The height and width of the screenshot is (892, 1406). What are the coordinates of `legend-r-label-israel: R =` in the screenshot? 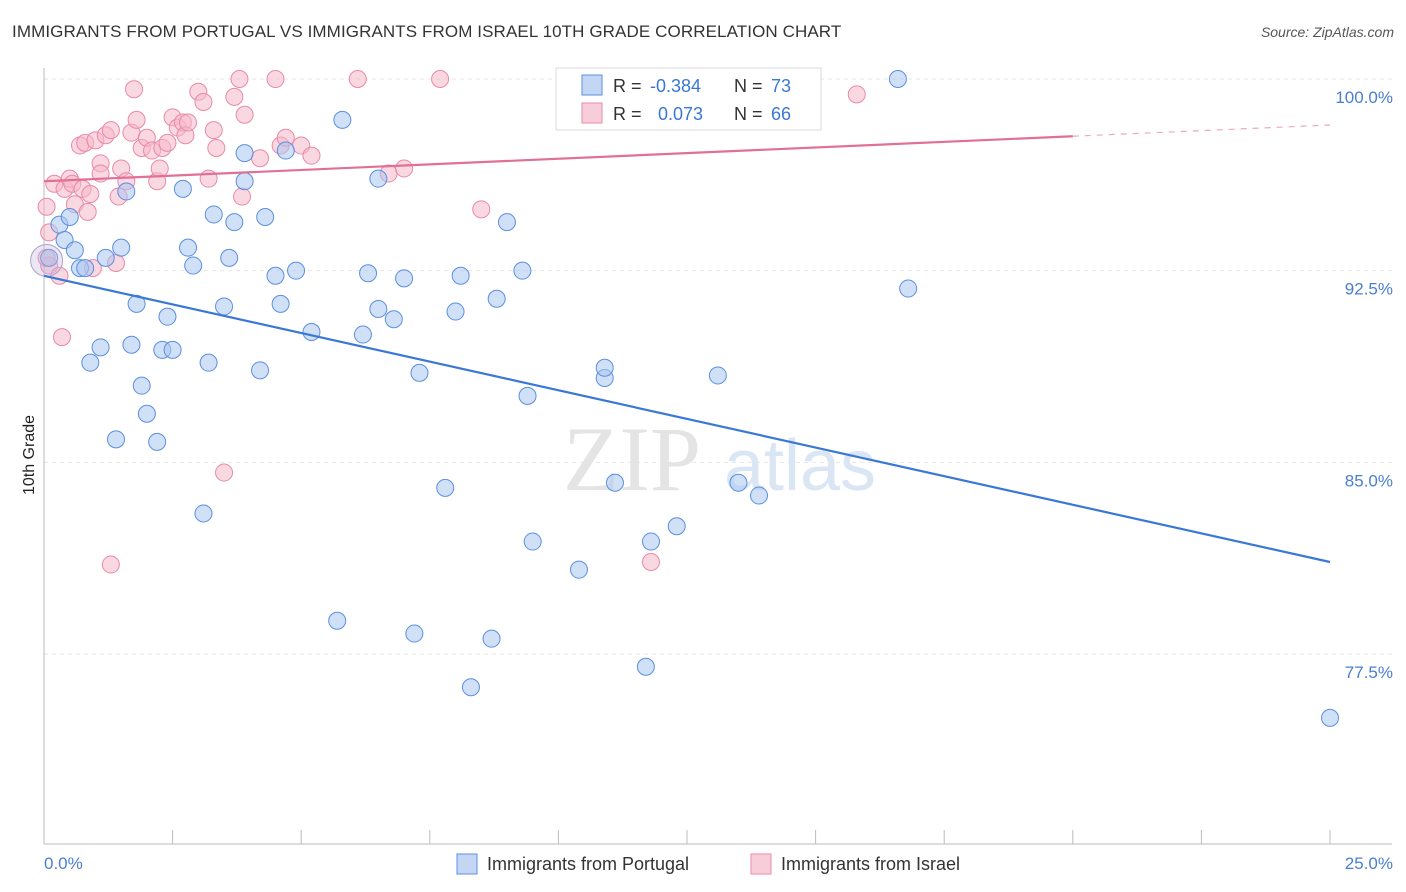 It's located at (627, 114).